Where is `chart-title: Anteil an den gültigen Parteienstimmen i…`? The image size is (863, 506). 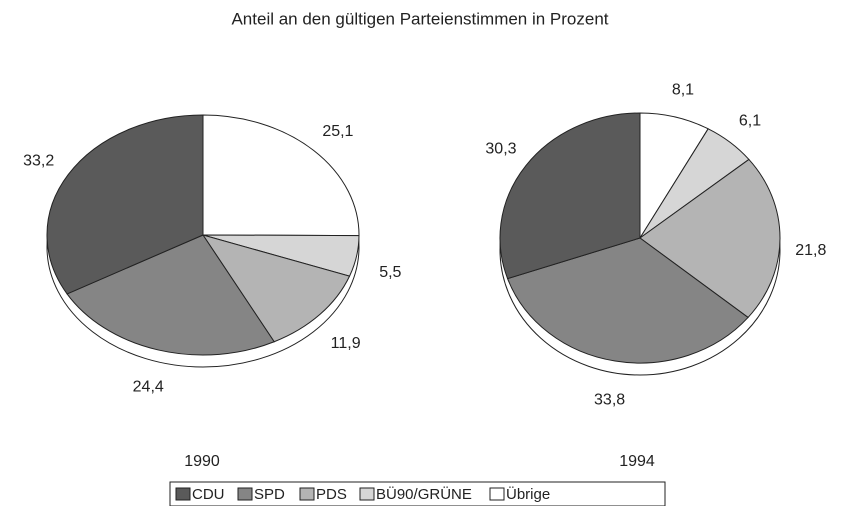 chart-title: Anteil an den gültigen Parteienstimmen i… is located at coordinates (419, 18).